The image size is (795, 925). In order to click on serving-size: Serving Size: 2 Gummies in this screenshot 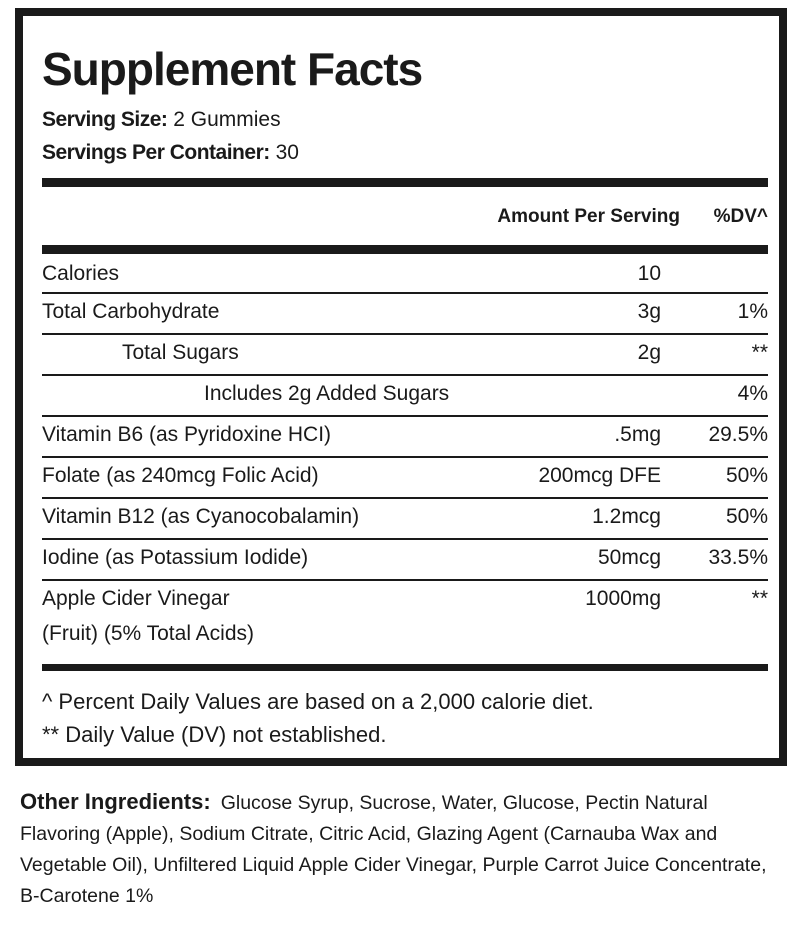, I will do `click(161, 120)`.